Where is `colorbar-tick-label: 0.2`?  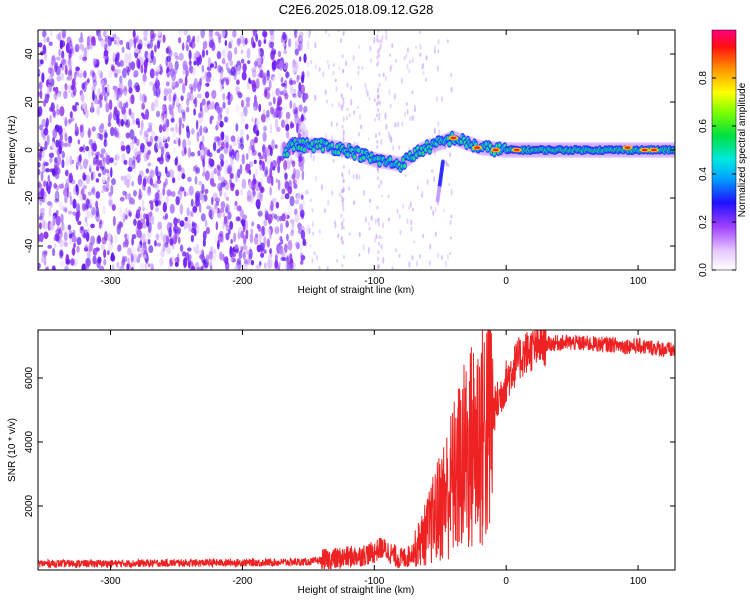
colorbar-tick-label: 0.2 is located at coordinates (703, 222).